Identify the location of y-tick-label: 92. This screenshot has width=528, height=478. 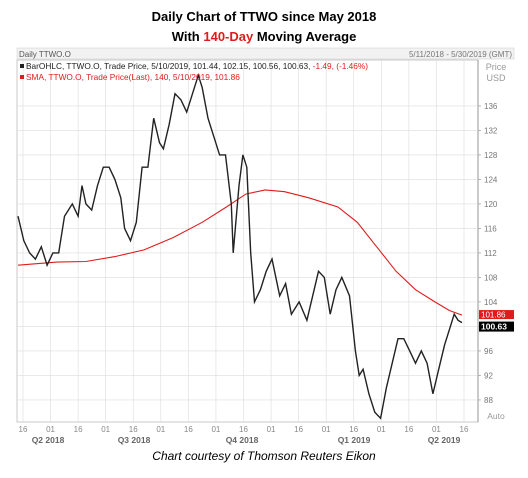
(488, 375).